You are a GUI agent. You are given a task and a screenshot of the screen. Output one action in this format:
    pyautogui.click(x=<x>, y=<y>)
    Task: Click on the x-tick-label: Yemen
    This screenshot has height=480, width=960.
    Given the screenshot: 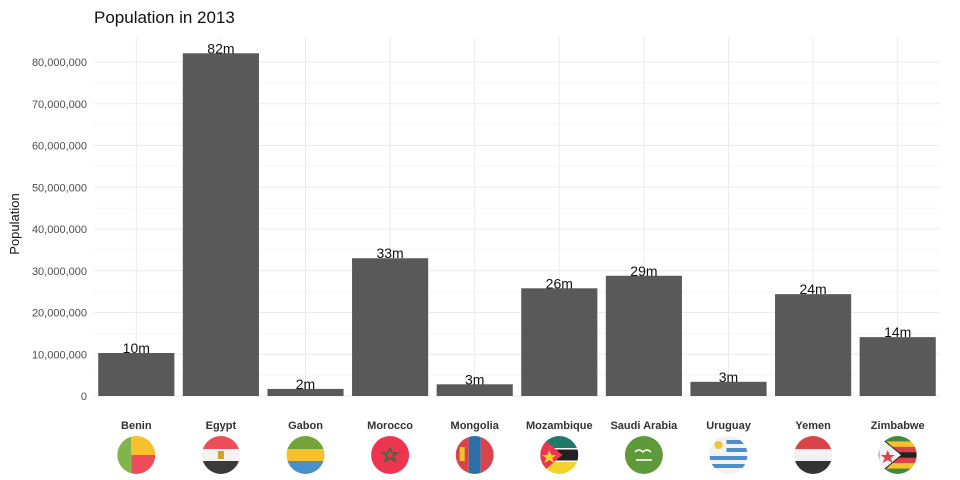 What is the action you would take?
    pyautogui.click(x=813, y=426)
    